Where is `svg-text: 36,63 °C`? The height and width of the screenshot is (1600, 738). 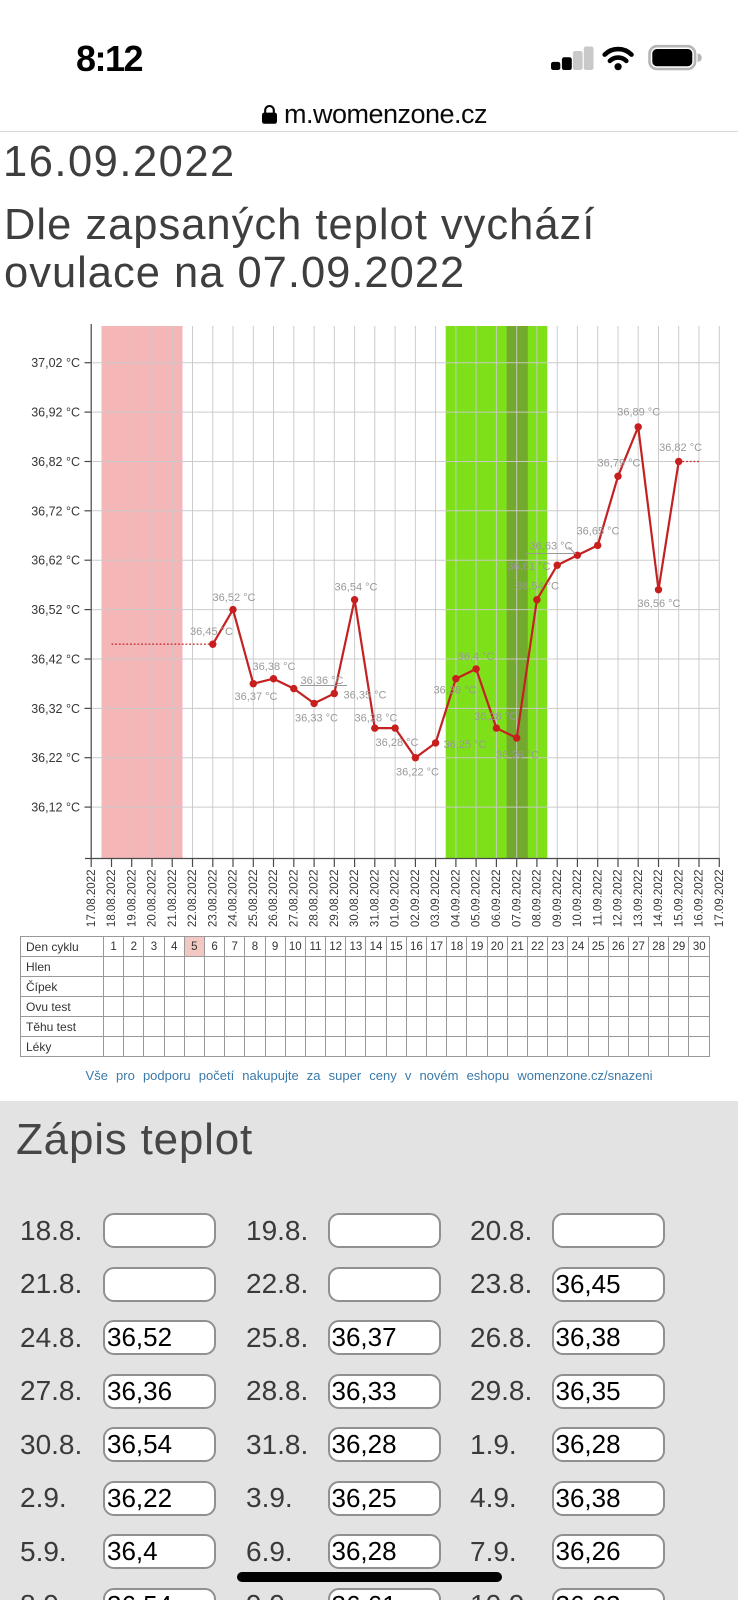
svg-text: 36,63 °C is located at coordinates (551, 547).